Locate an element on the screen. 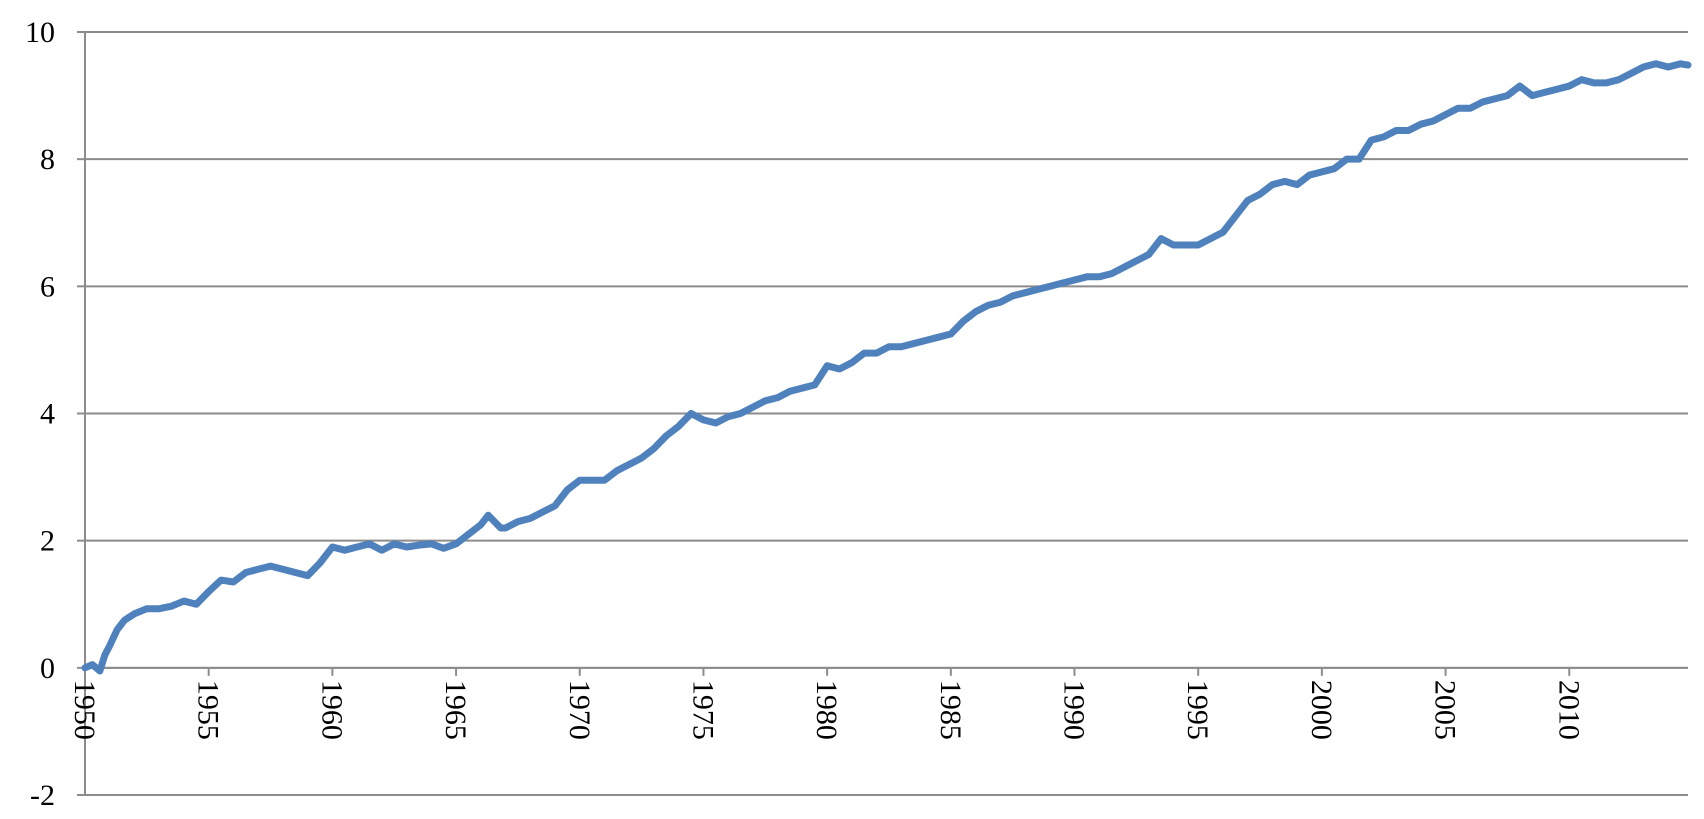 This screenshot has height=819, width=1704. x-tick-label: 1990 is located at coordinates (1074, 710).